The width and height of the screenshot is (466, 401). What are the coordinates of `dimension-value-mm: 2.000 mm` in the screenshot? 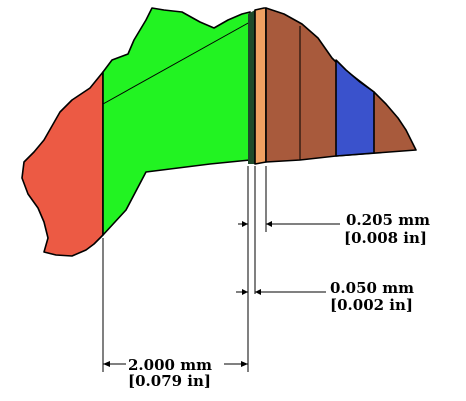 It's located at (170, 365).